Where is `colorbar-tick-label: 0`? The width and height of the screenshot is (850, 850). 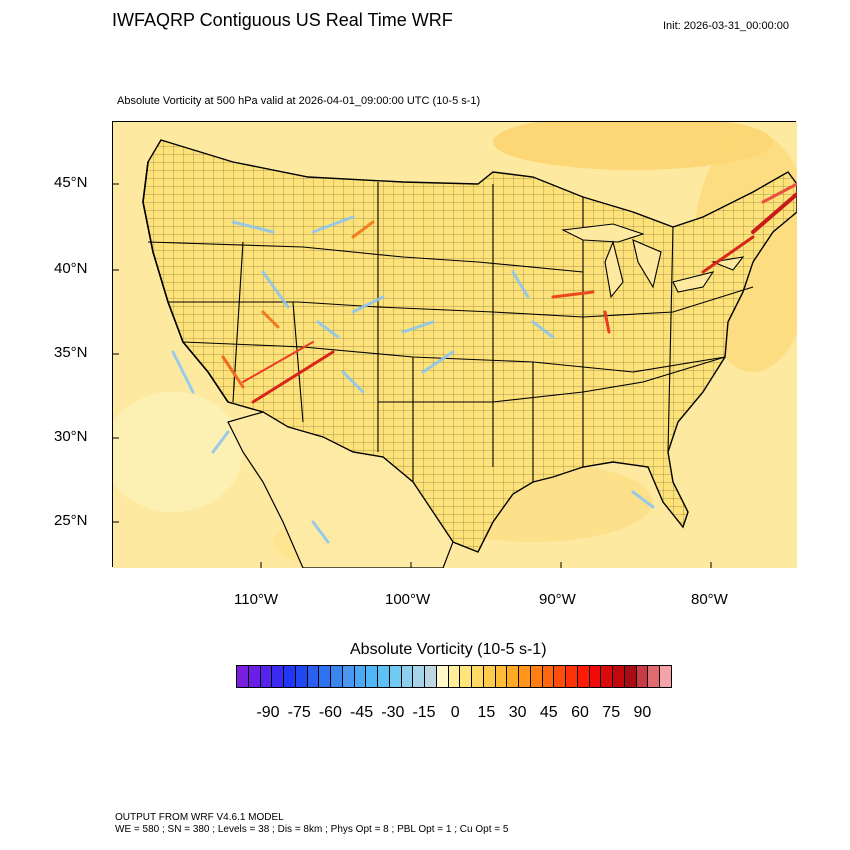 colorbar-tick-label: 0 is located at coordinates (455, 712).